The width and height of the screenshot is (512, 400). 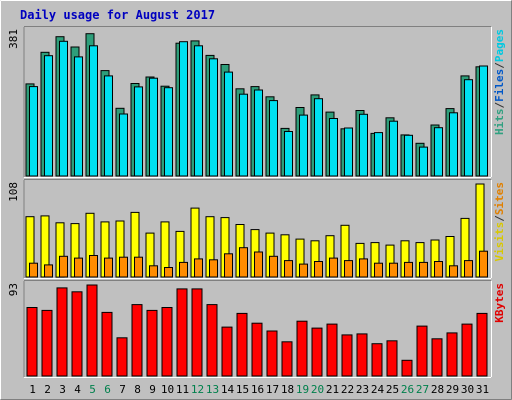 What do you see at coordinates (287, 389) in the screenshot?
I see `day-label-18: 18` at bounding box center [287, 389].